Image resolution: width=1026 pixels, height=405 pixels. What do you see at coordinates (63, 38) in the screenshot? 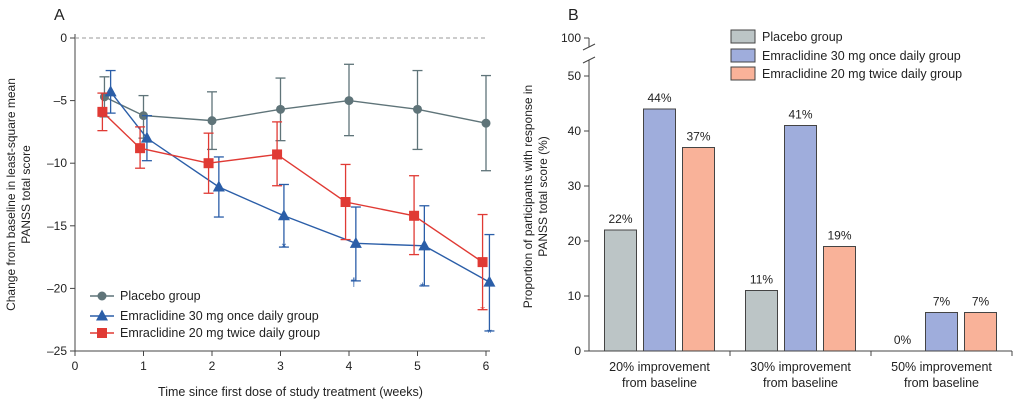
I see `y-tick-label: 0` at bounding box center [63, 38].